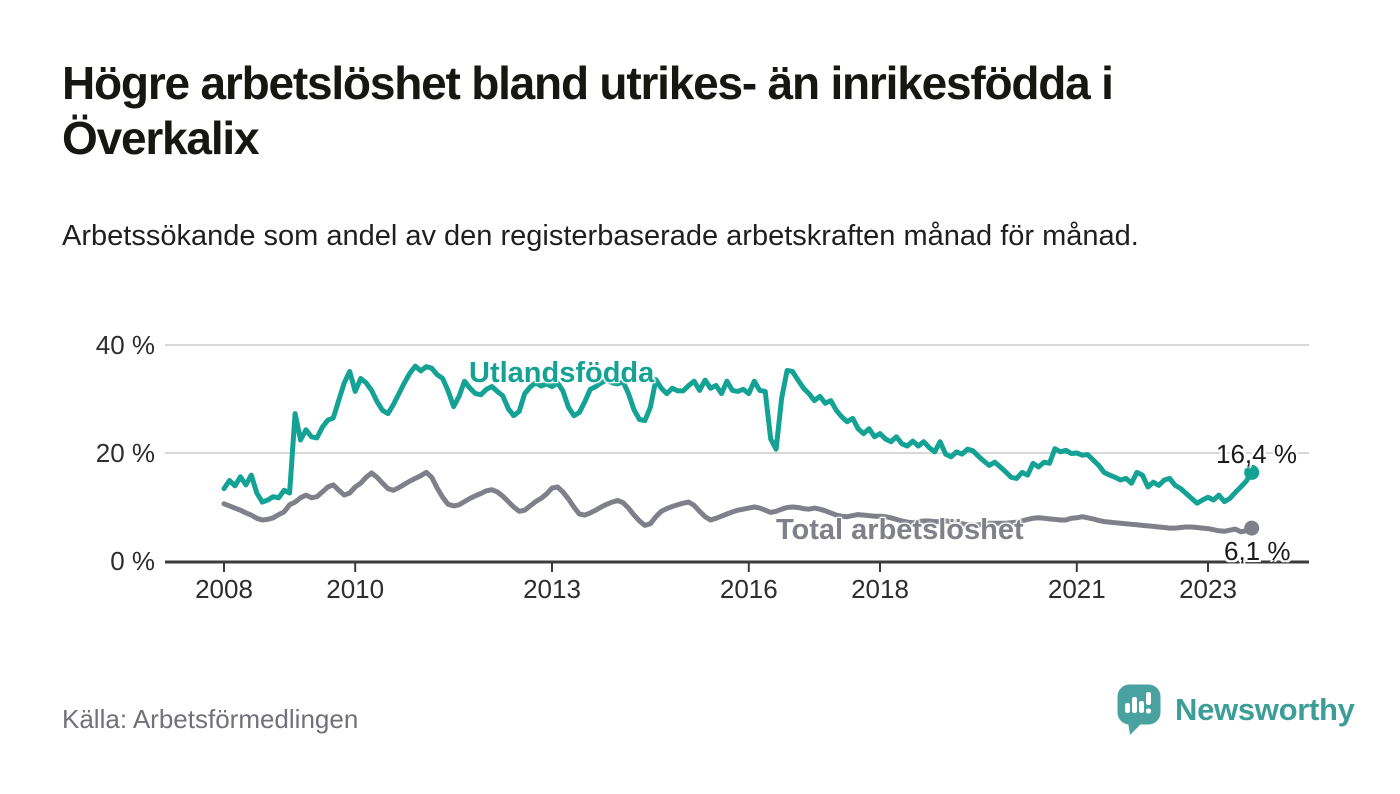  What do you see at coordinates (1076, 589) in the screenshot?
I see `x-axis-tick-label: 2021` at bounding box center [1076, 589].